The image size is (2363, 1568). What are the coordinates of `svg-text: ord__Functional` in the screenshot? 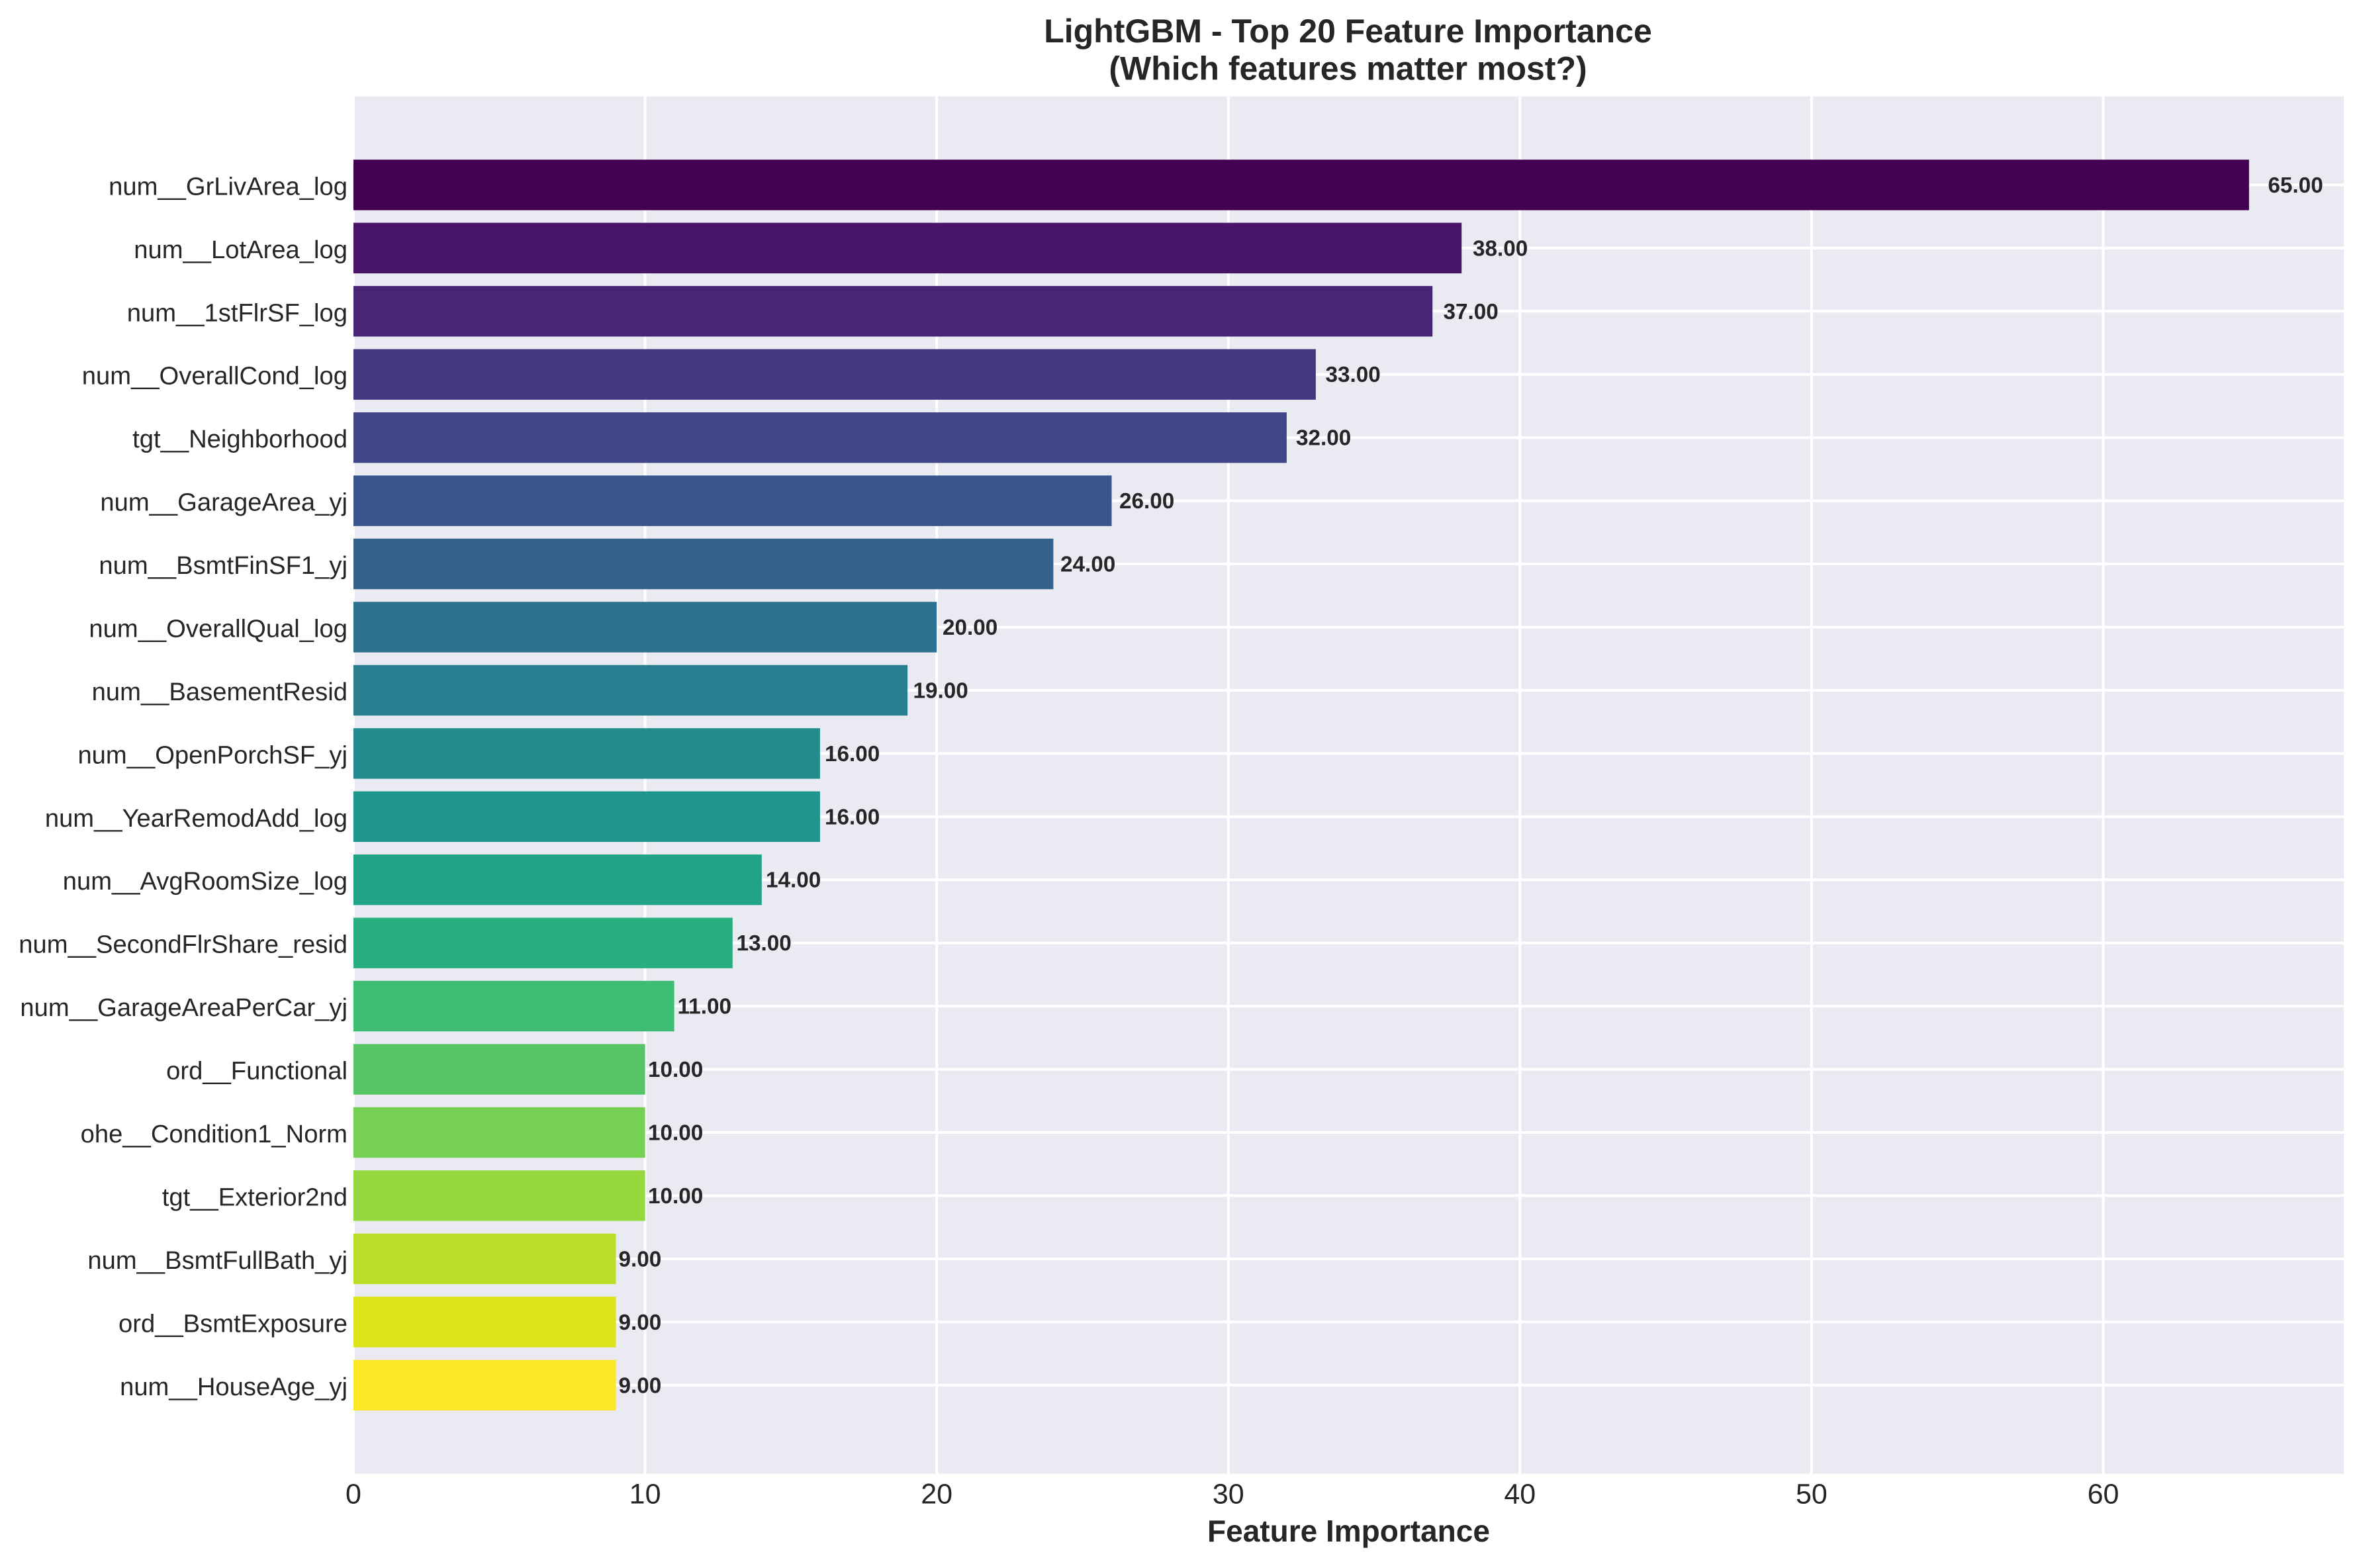 It's located at (257, 1071).